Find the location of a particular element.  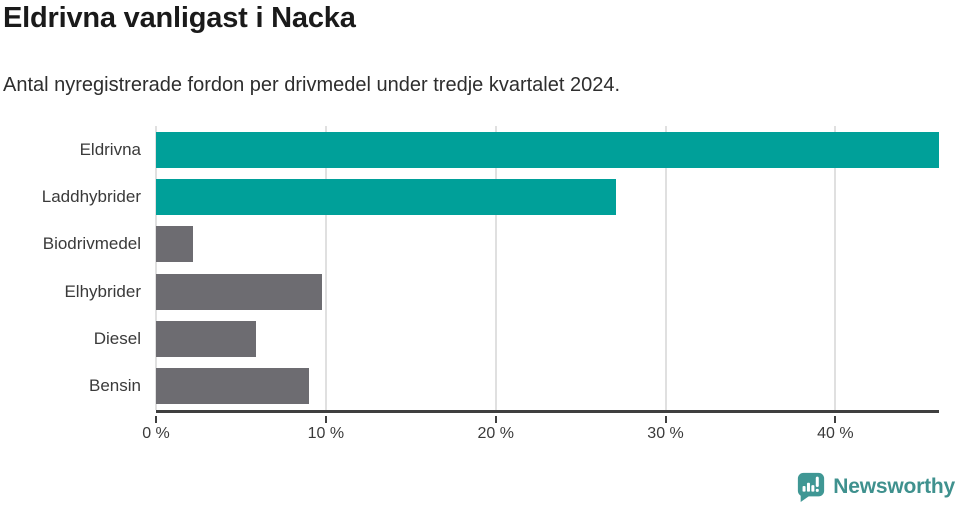

x-axis: 0 % 10 % 20 % 30 % 40 % is located at coordinates (540, 433).